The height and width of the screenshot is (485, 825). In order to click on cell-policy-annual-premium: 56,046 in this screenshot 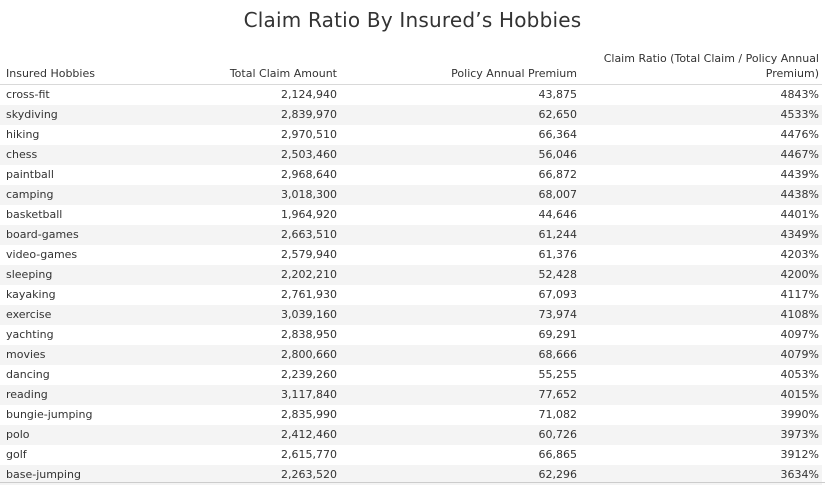, I will do `click(558, 154)`.